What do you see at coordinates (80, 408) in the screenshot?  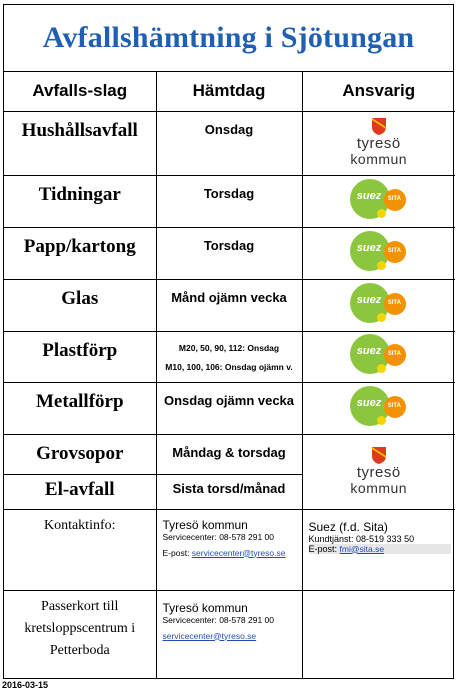 I see `waste-type: Metallförp` at bounding box center [80, 408].